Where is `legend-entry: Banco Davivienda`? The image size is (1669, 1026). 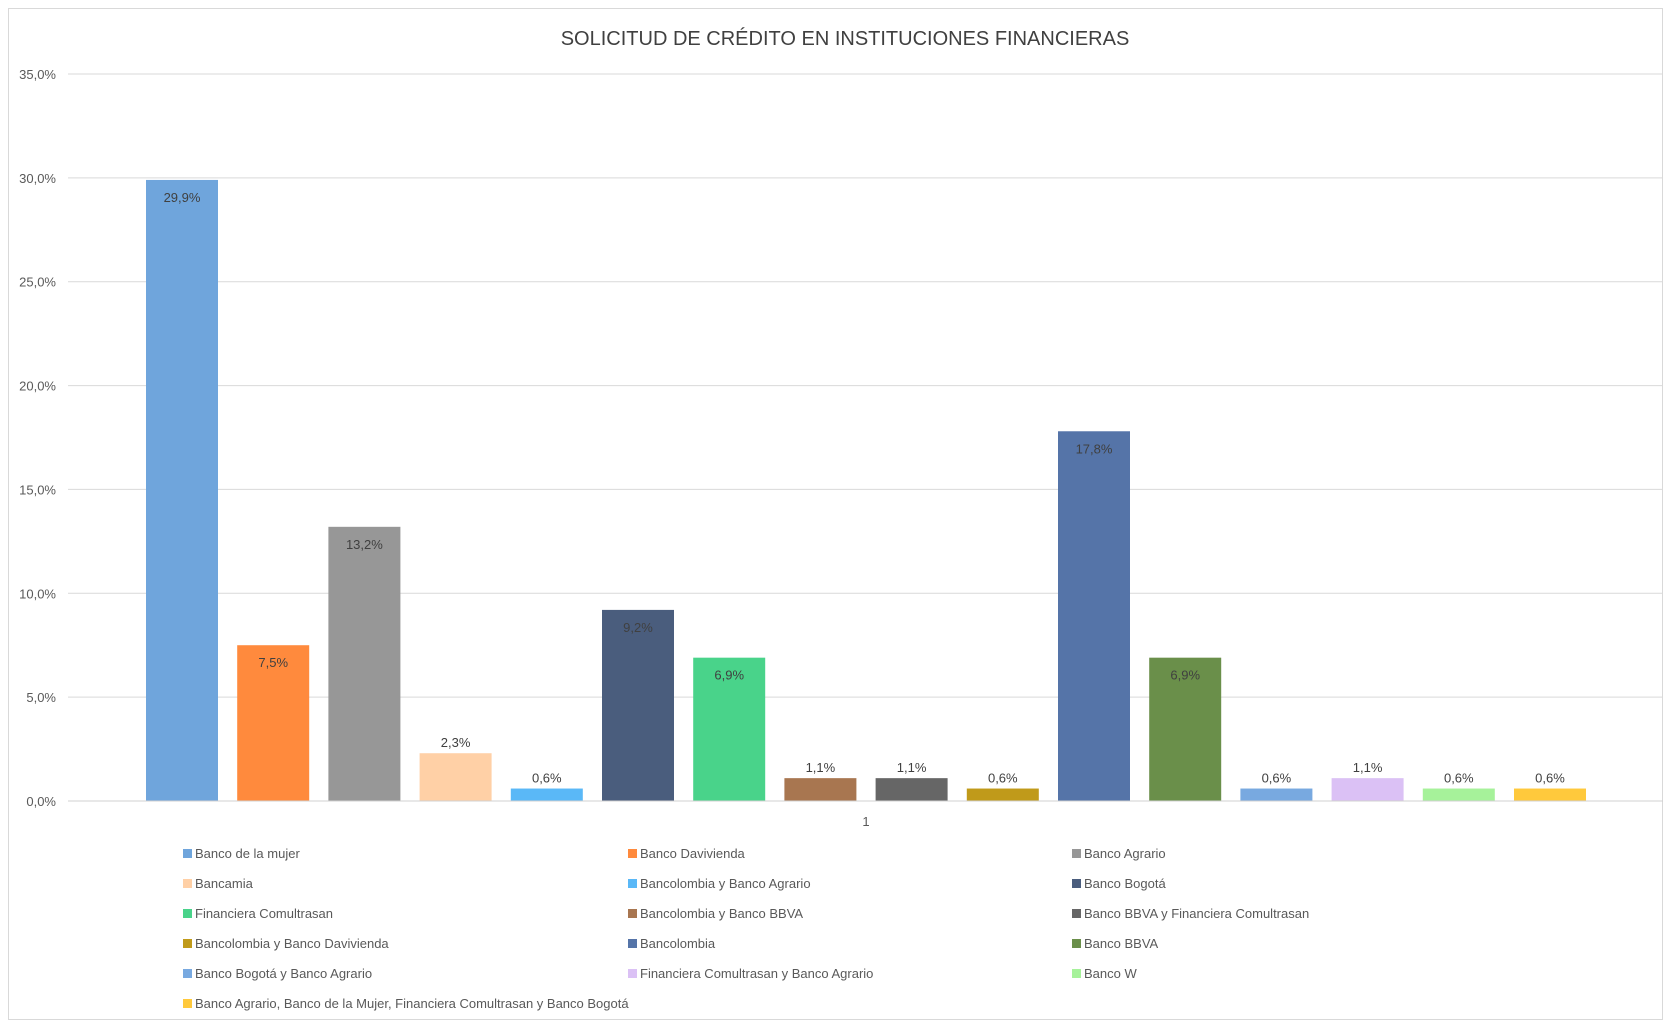
legend-entry: Banco Davivienda is located at coordinates (693, 853).